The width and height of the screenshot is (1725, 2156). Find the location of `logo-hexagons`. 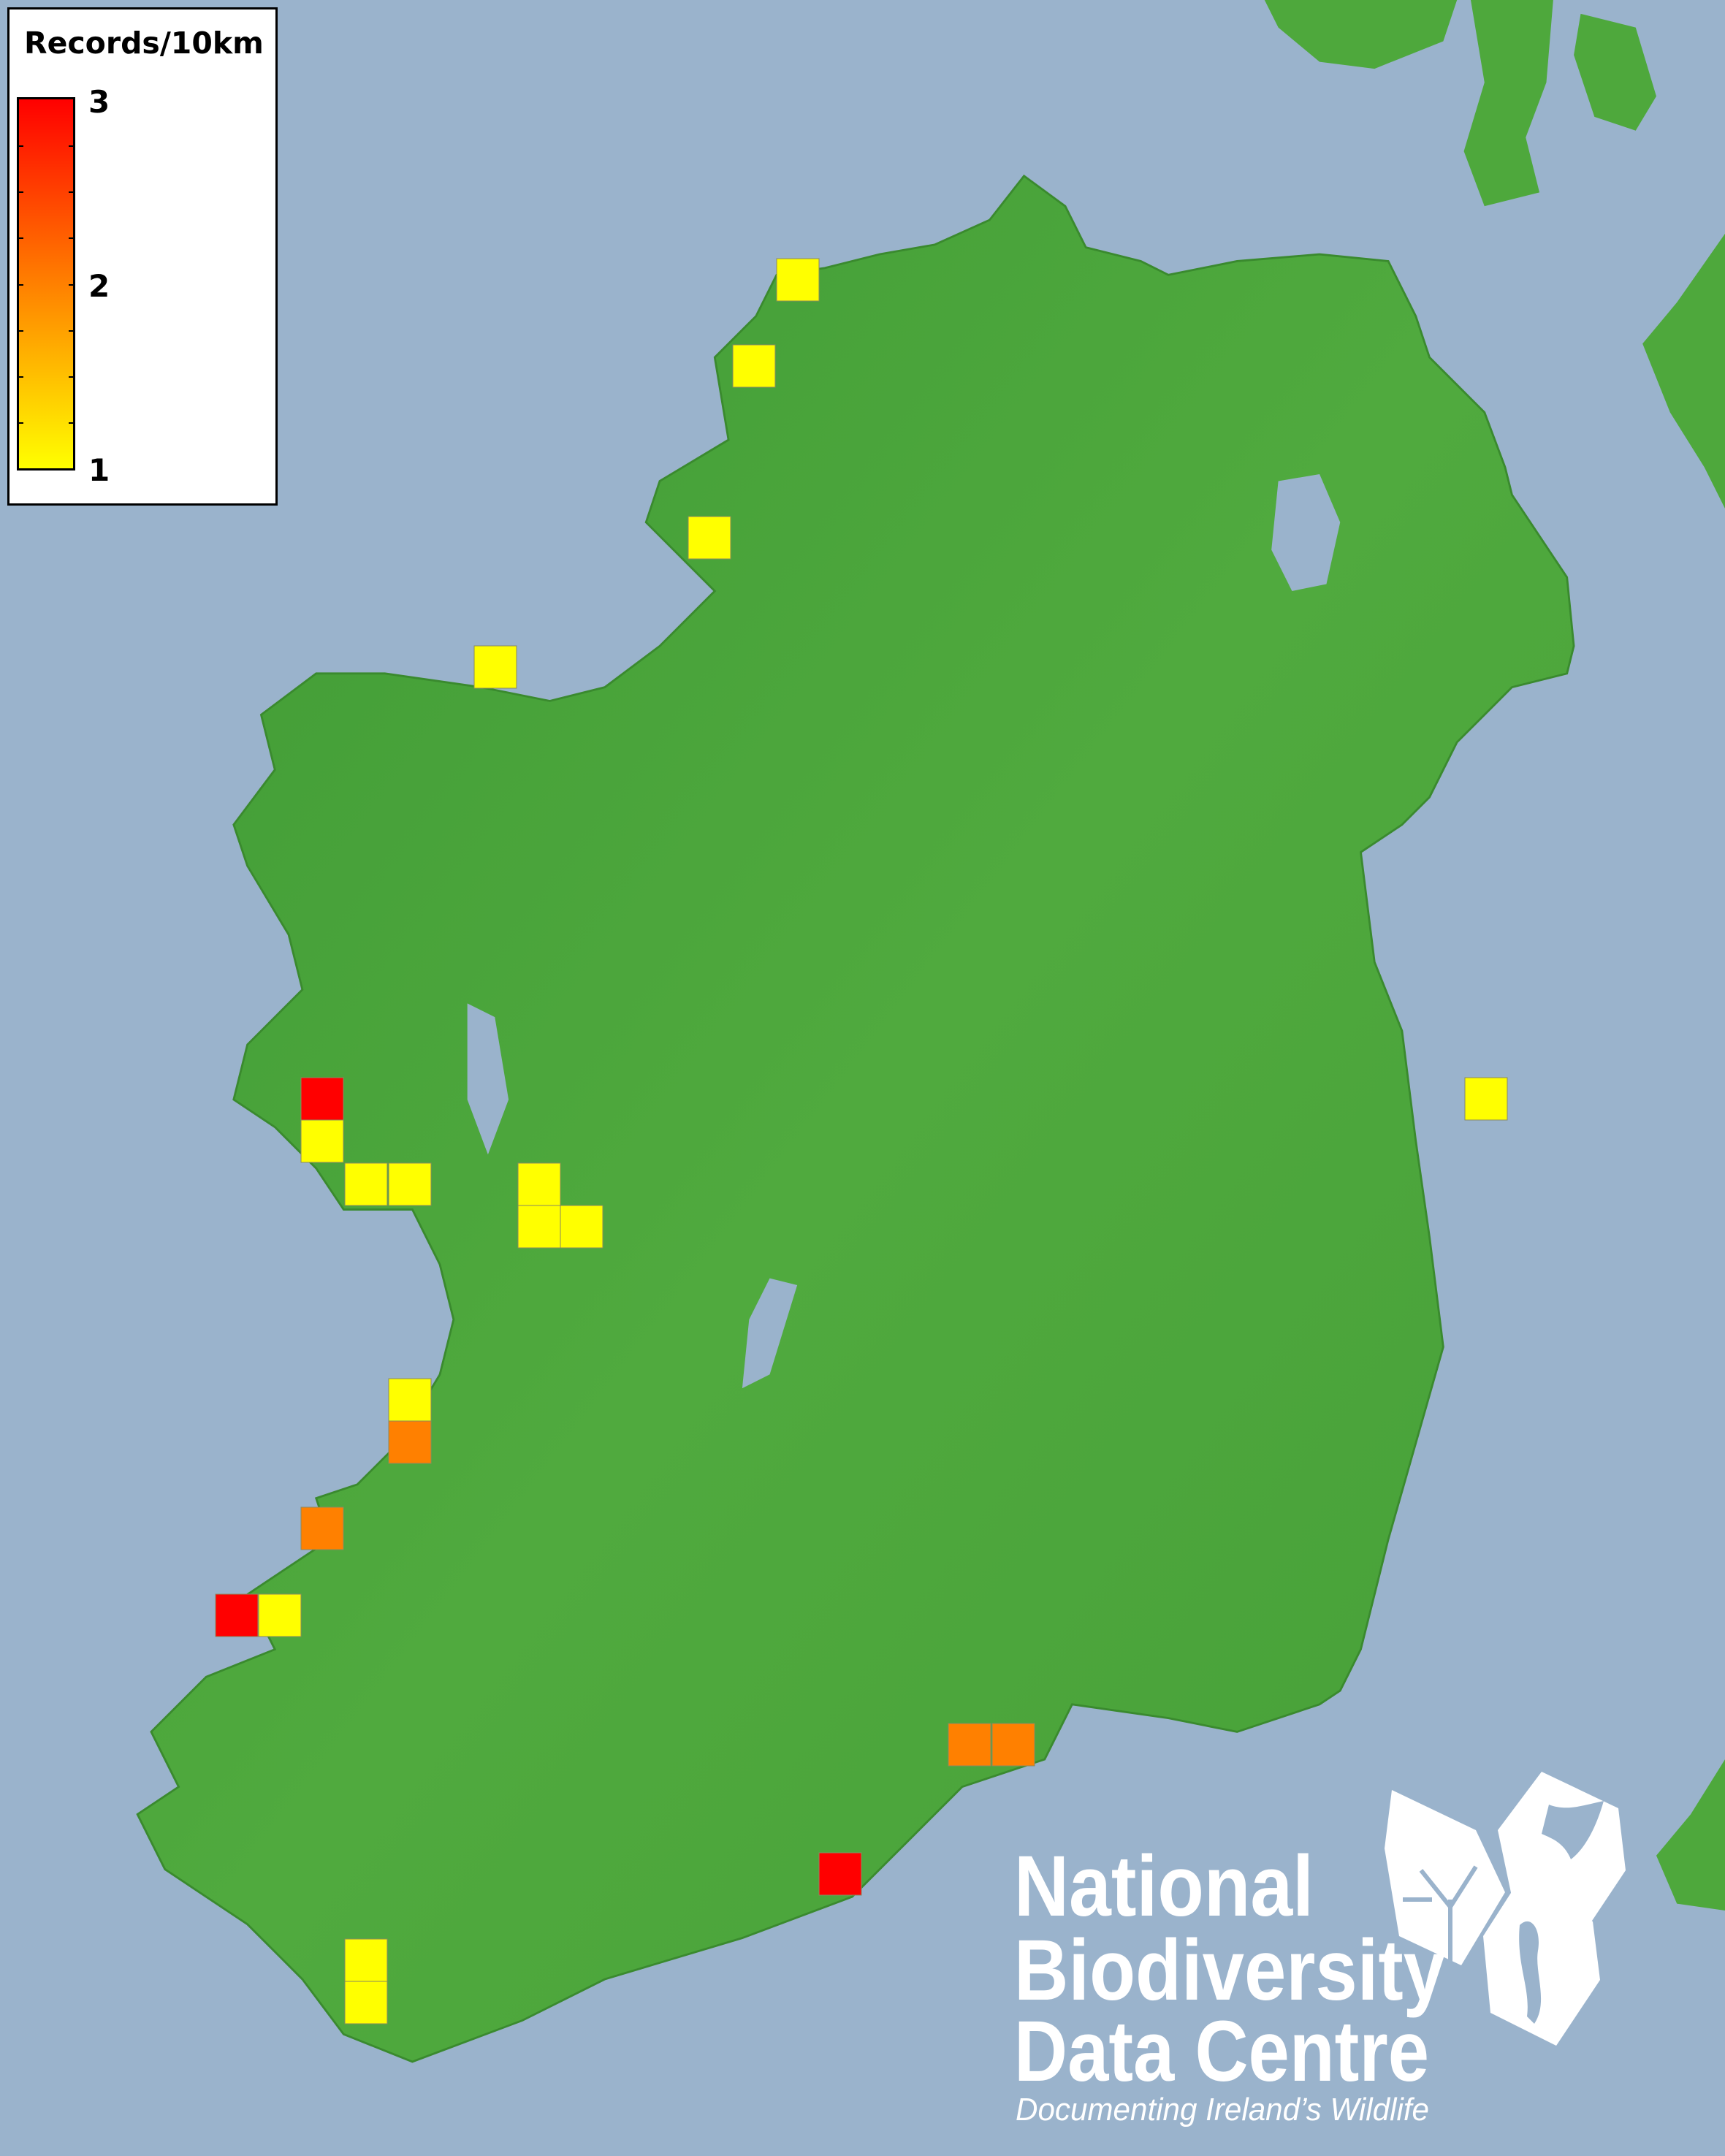

logo-hexagons is located at coordinates (1506, 1909).